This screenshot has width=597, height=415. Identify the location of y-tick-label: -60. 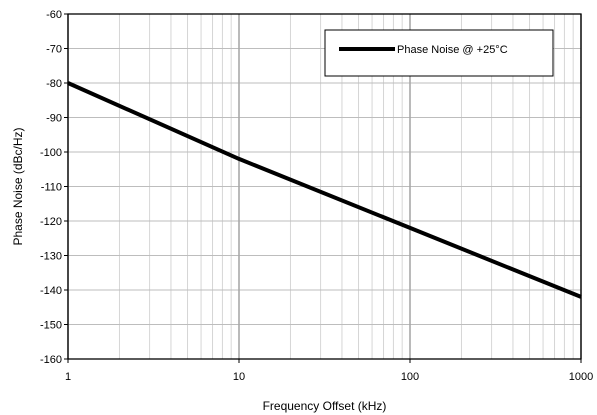
(54, 15).